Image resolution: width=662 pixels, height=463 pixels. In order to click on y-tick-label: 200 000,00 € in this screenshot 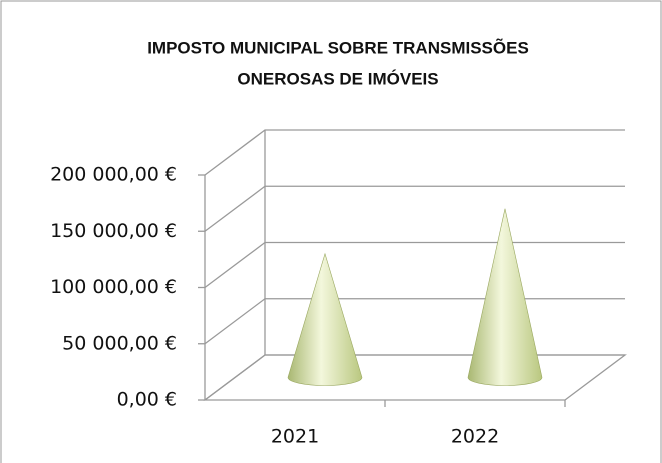, I will do `click(113, 175)`.